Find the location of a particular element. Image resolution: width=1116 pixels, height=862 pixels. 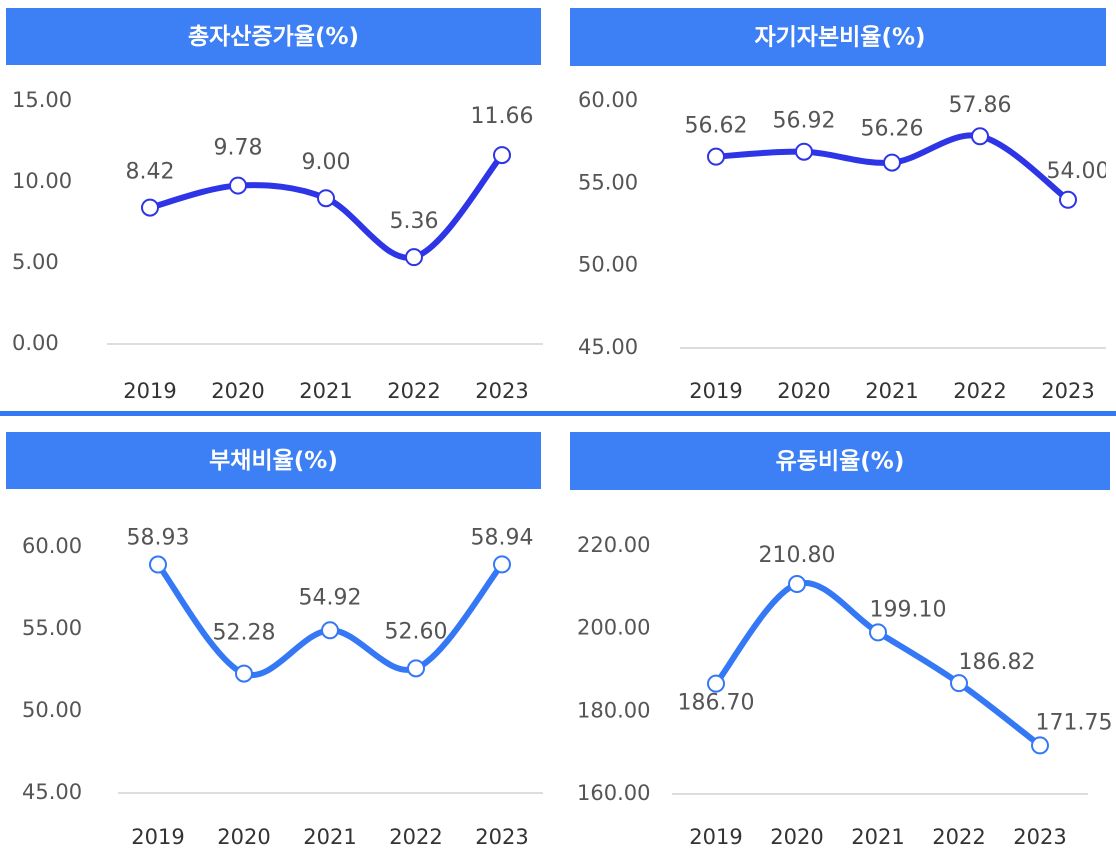

data-label: 199.10 is located at coordinates (908, 609).